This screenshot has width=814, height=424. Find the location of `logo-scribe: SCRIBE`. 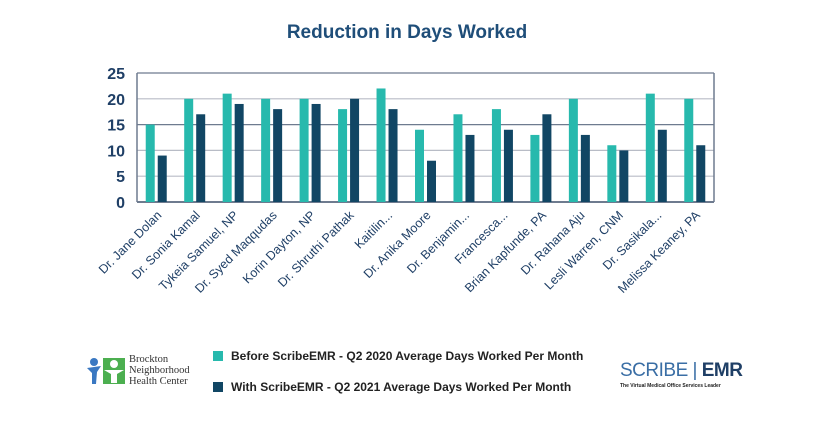

logo-scribe: SCRIBE is located at coordinates (654, 370).